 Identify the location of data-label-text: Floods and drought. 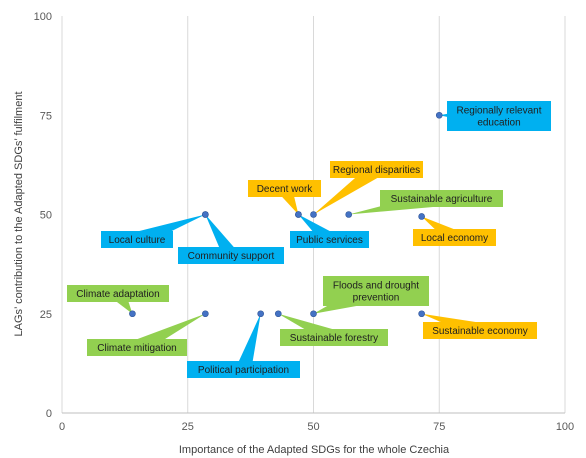
(376, 286).